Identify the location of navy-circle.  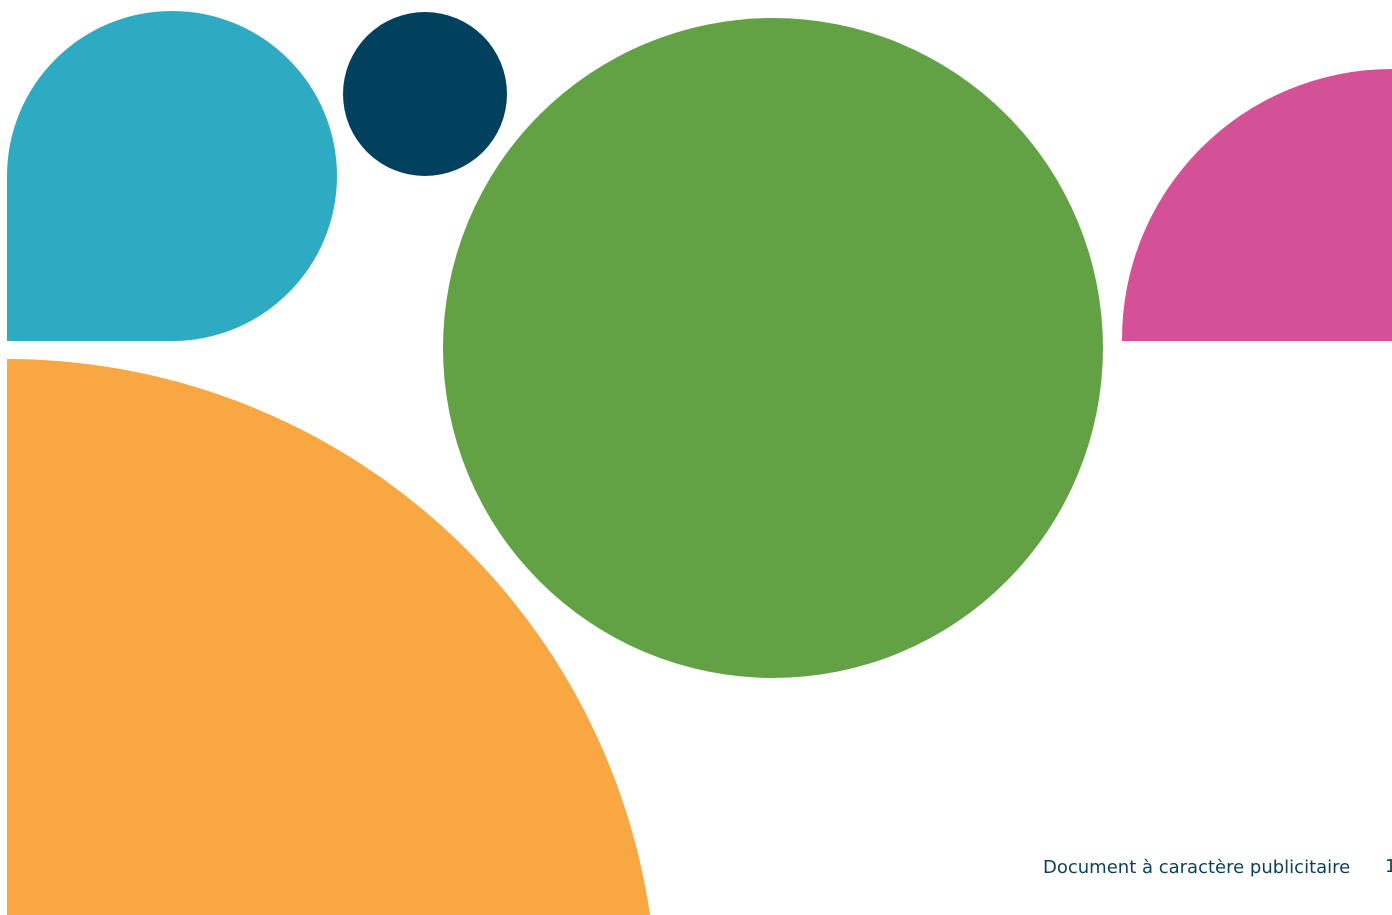
(425, 94).